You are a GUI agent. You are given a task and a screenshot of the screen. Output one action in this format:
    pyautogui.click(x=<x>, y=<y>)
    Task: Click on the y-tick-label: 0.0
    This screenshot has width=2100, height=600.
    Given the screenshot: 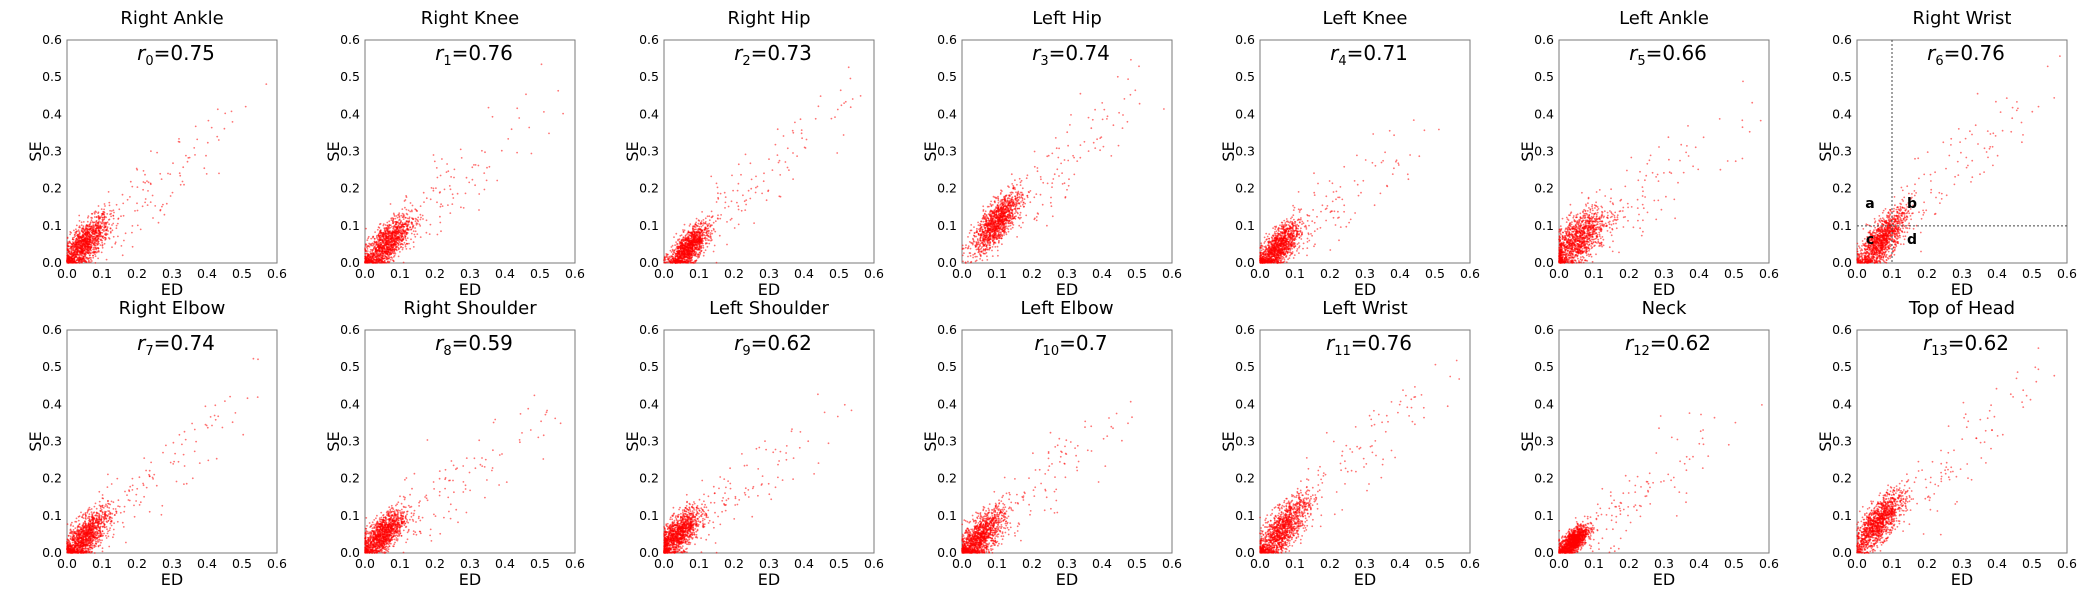 What is the action you would take?
    pyautogui.click(x=649, y=262)
    